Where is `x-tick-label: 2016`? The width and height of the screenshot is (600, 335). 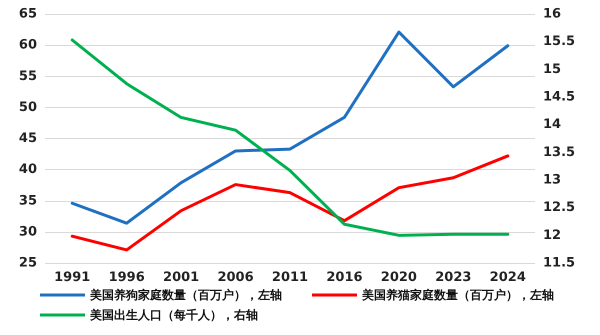 x-tick-label: 2016 is located at coordinates (344, 277).